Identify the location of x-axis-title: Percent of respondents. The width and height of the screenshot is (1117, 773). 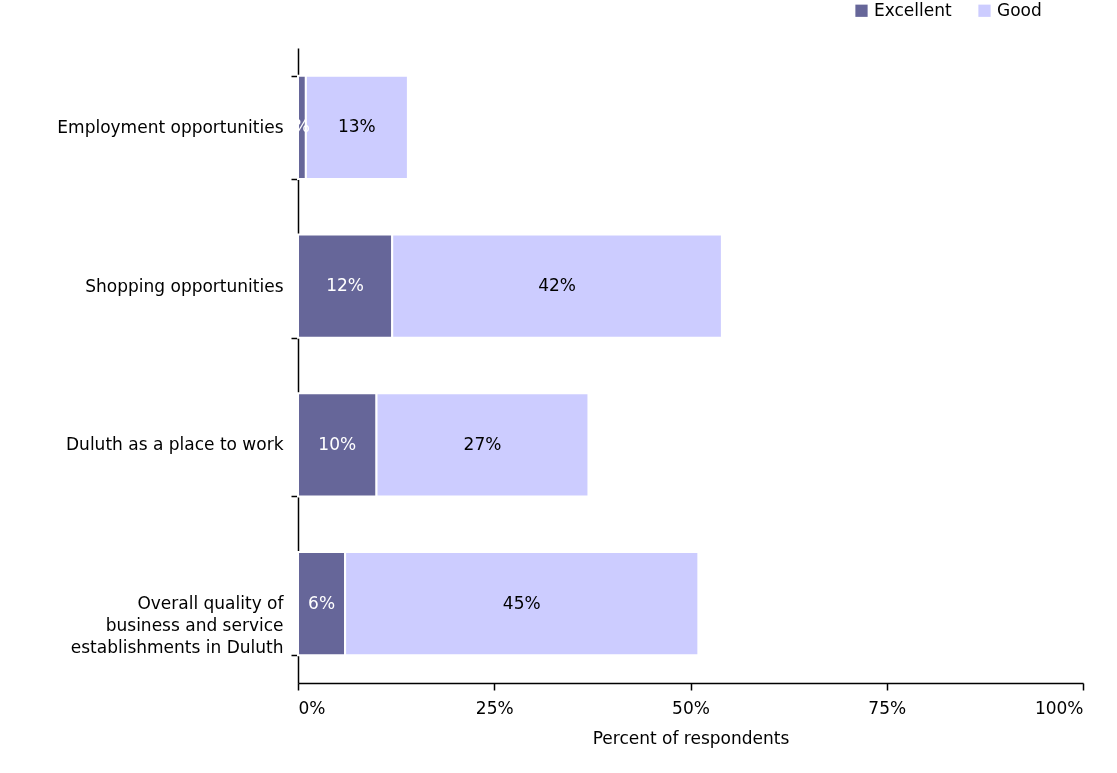
(691, 737).